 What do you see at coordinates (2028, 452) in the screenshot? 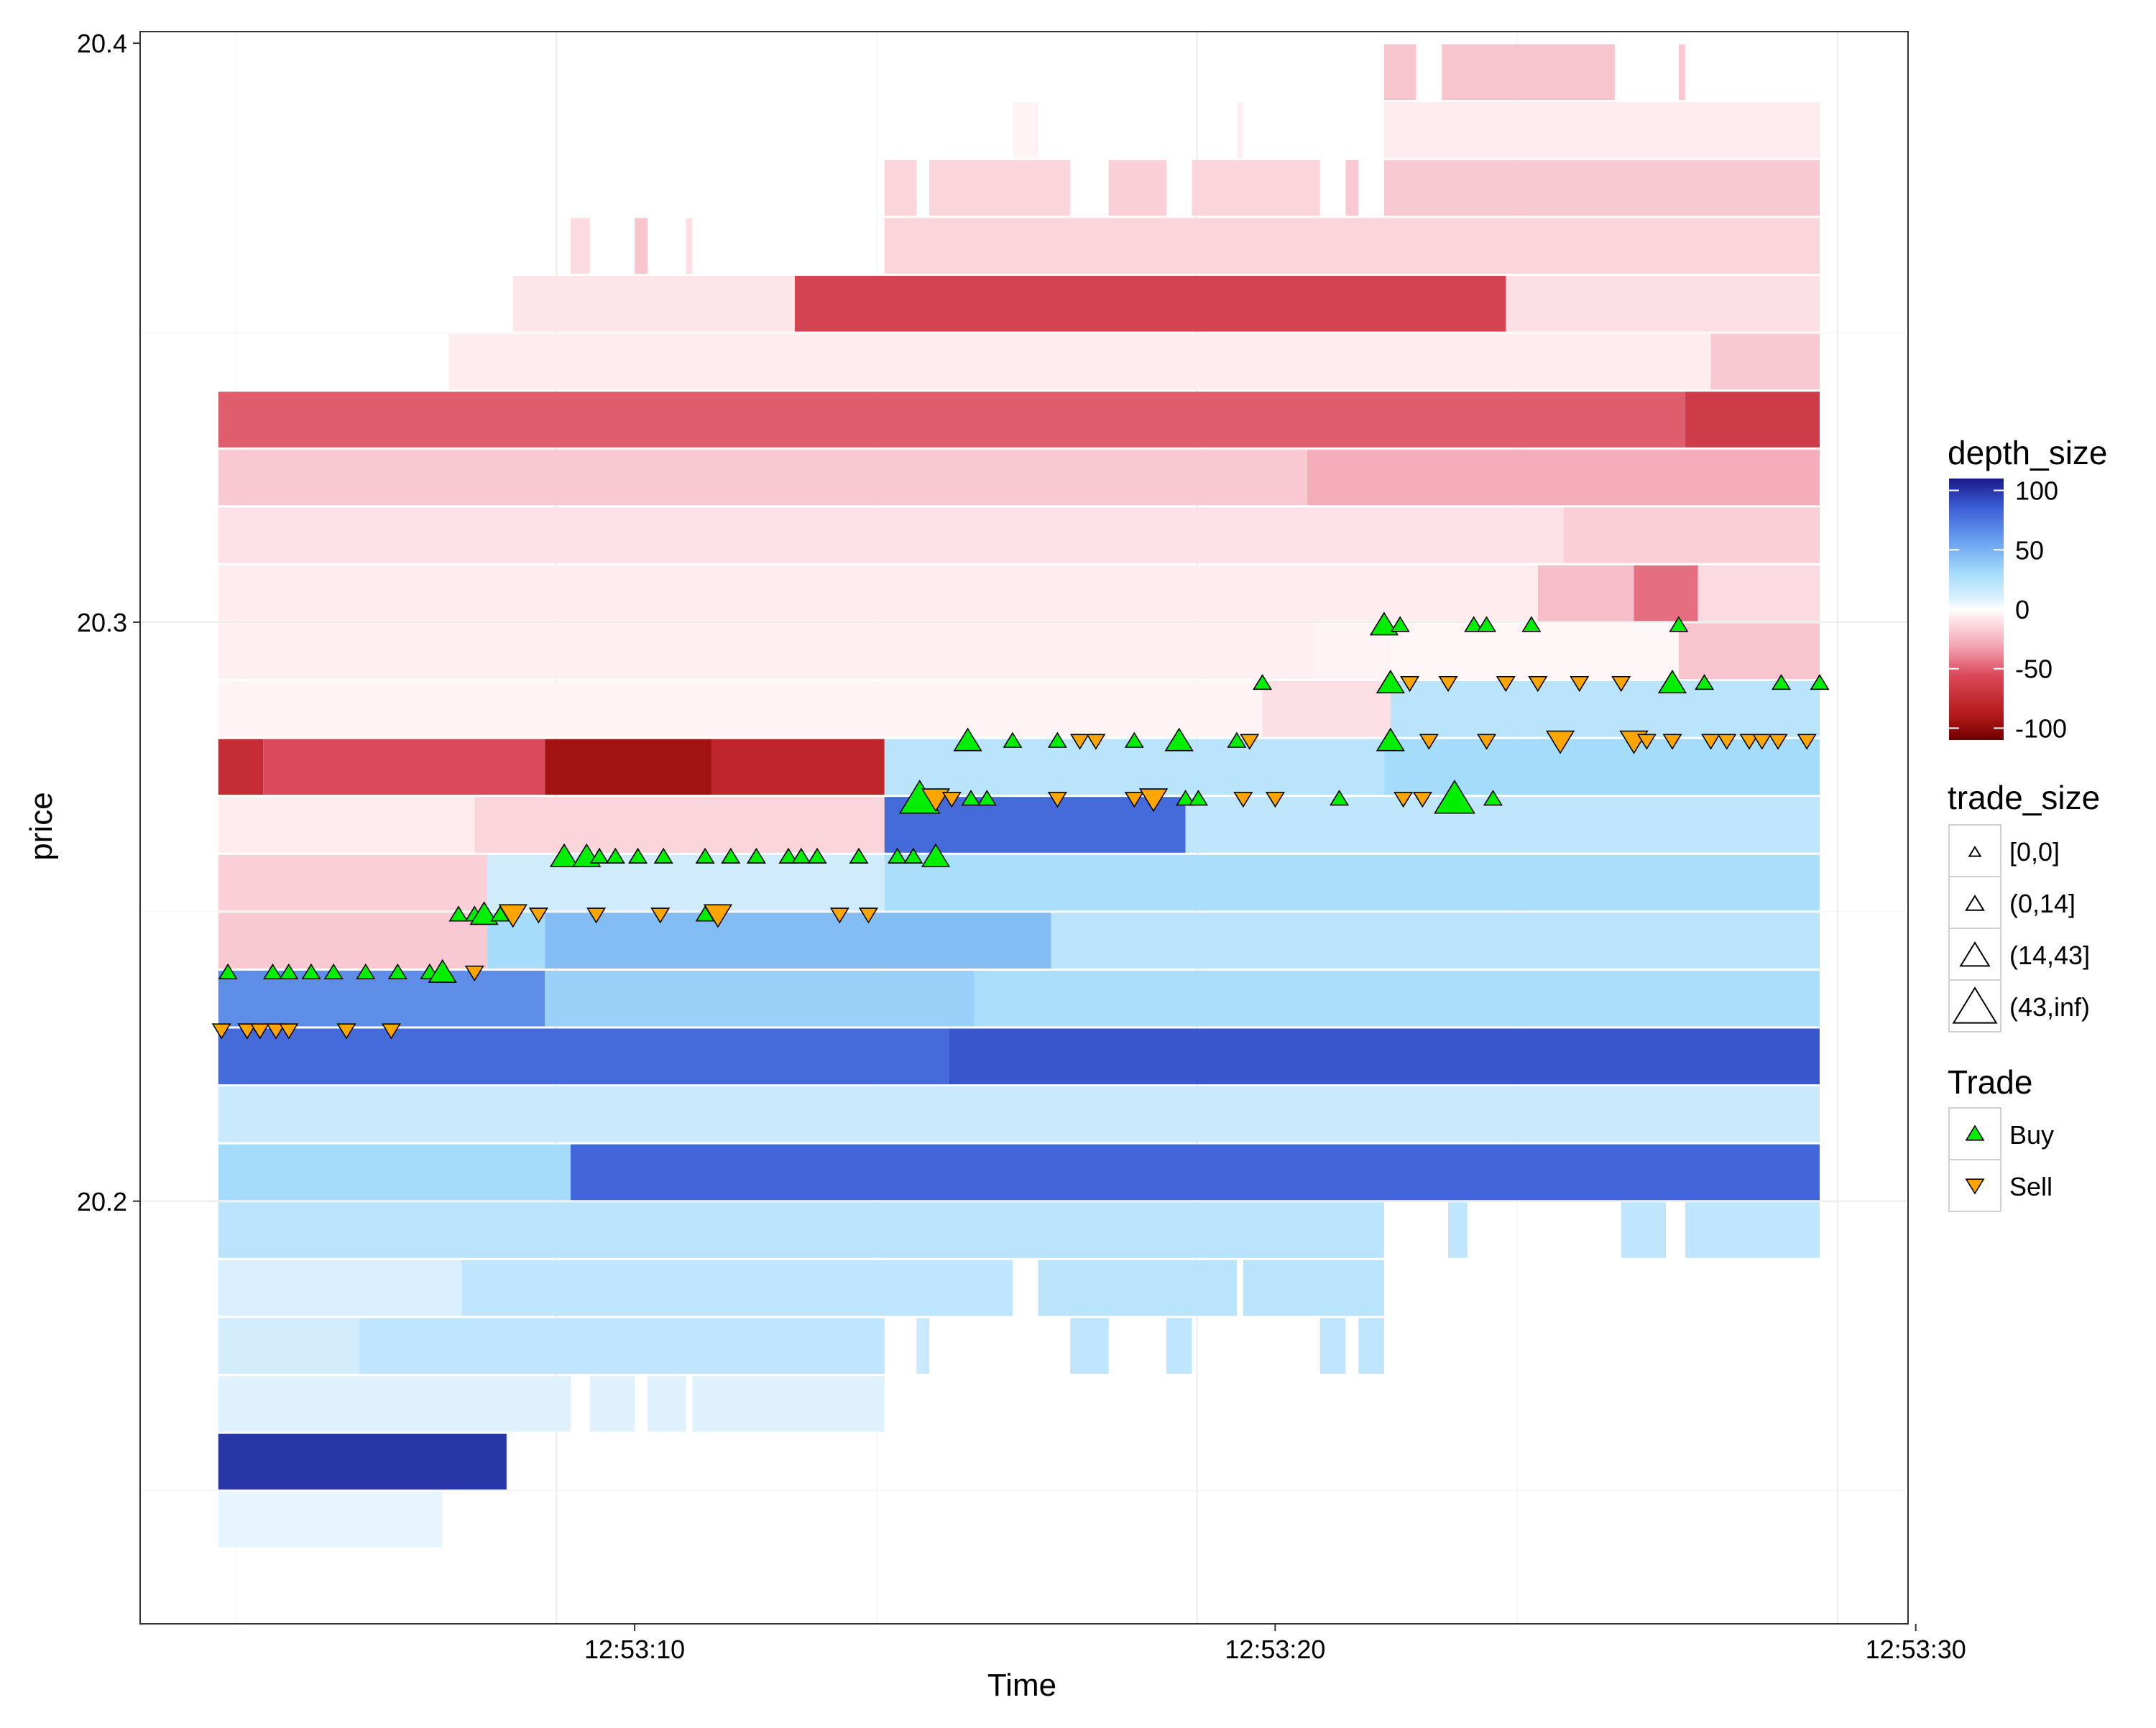
I see `depth-size-legend-title: depth_size` at bounding box center [2028, 452].